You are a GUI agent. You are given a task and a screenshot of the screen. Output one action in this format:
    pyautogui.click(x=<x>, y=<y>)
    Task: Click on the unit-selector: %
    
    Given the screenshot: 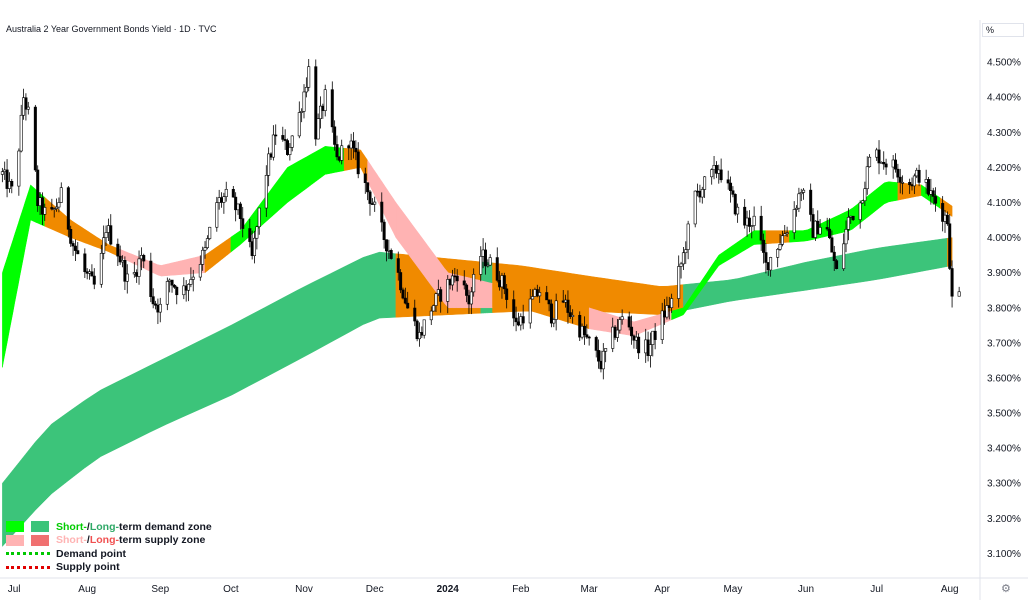 What is the action you would take?
    pyautogui.click(x=1003, y=30)
    